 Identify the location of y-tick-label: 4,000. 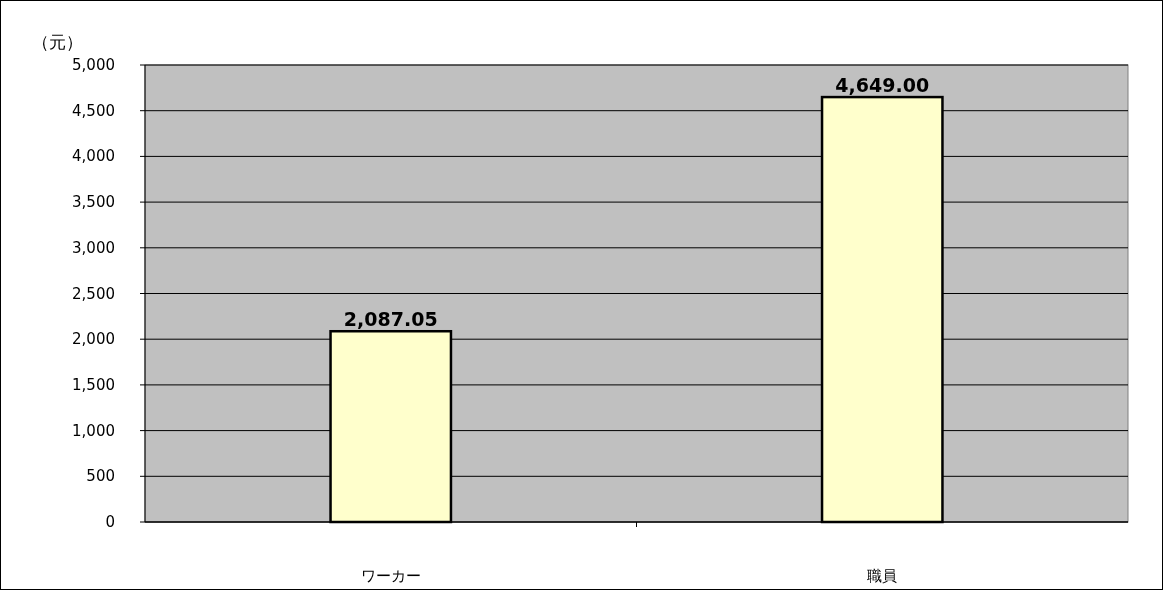
(93, 156).